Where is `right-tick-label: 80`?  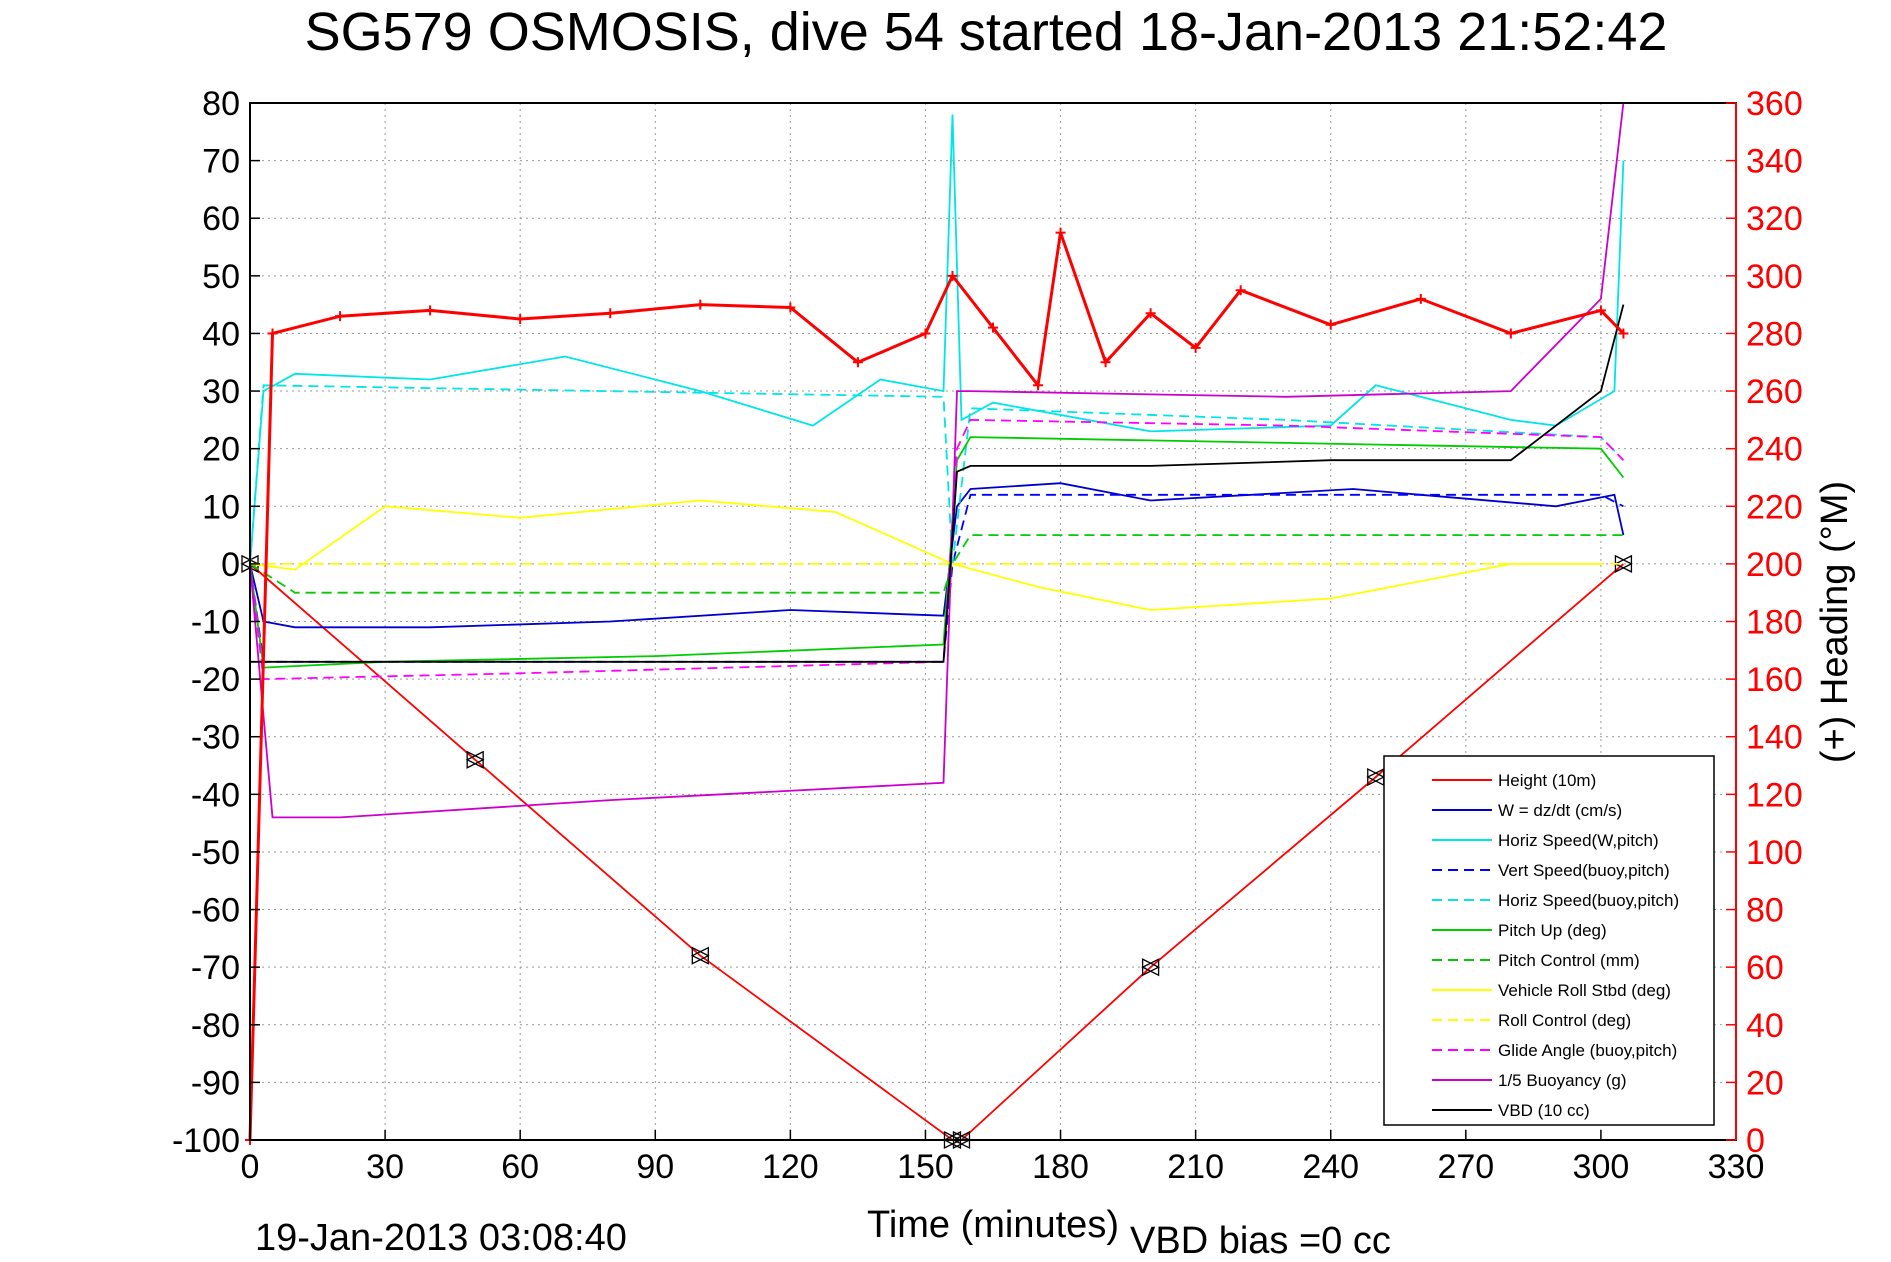 right-tick-label: 80 is located at coordinates (1765, 911).